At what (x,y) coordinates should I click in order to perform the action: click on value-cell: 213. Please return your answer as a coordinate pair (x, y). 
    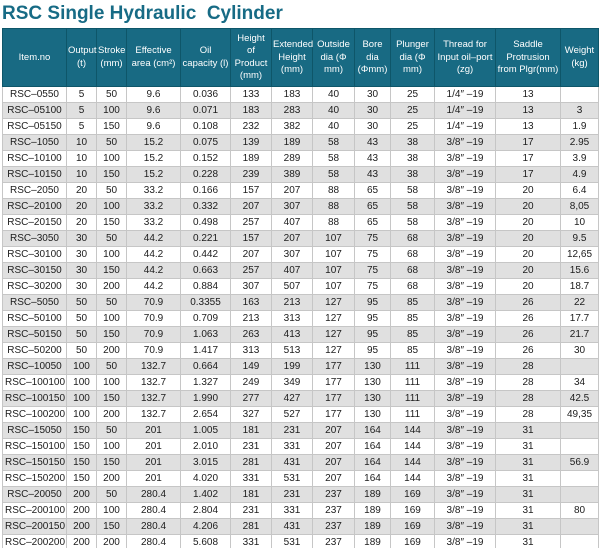
    Looking at the image, I should click on (292, 303).